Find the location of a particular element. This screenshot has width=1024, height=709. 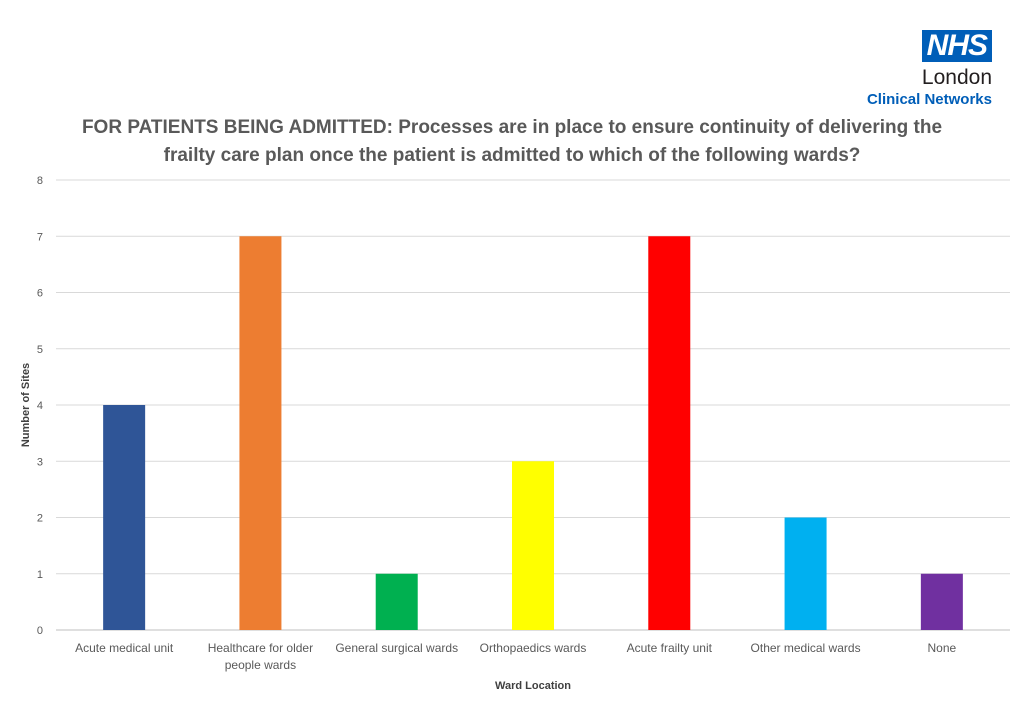

nhs-logo-mark: NHS is located at coordinates (956, 46).